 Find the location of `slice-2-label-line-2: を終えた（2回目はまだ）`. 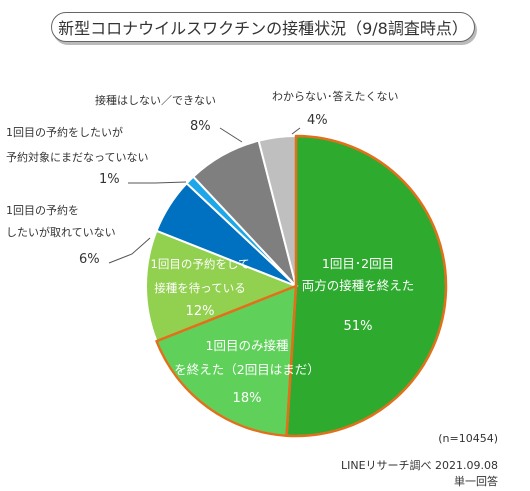

slice-2-label-line-2: を終えた（2回目はまだ） is located at coordinates (246, 369).